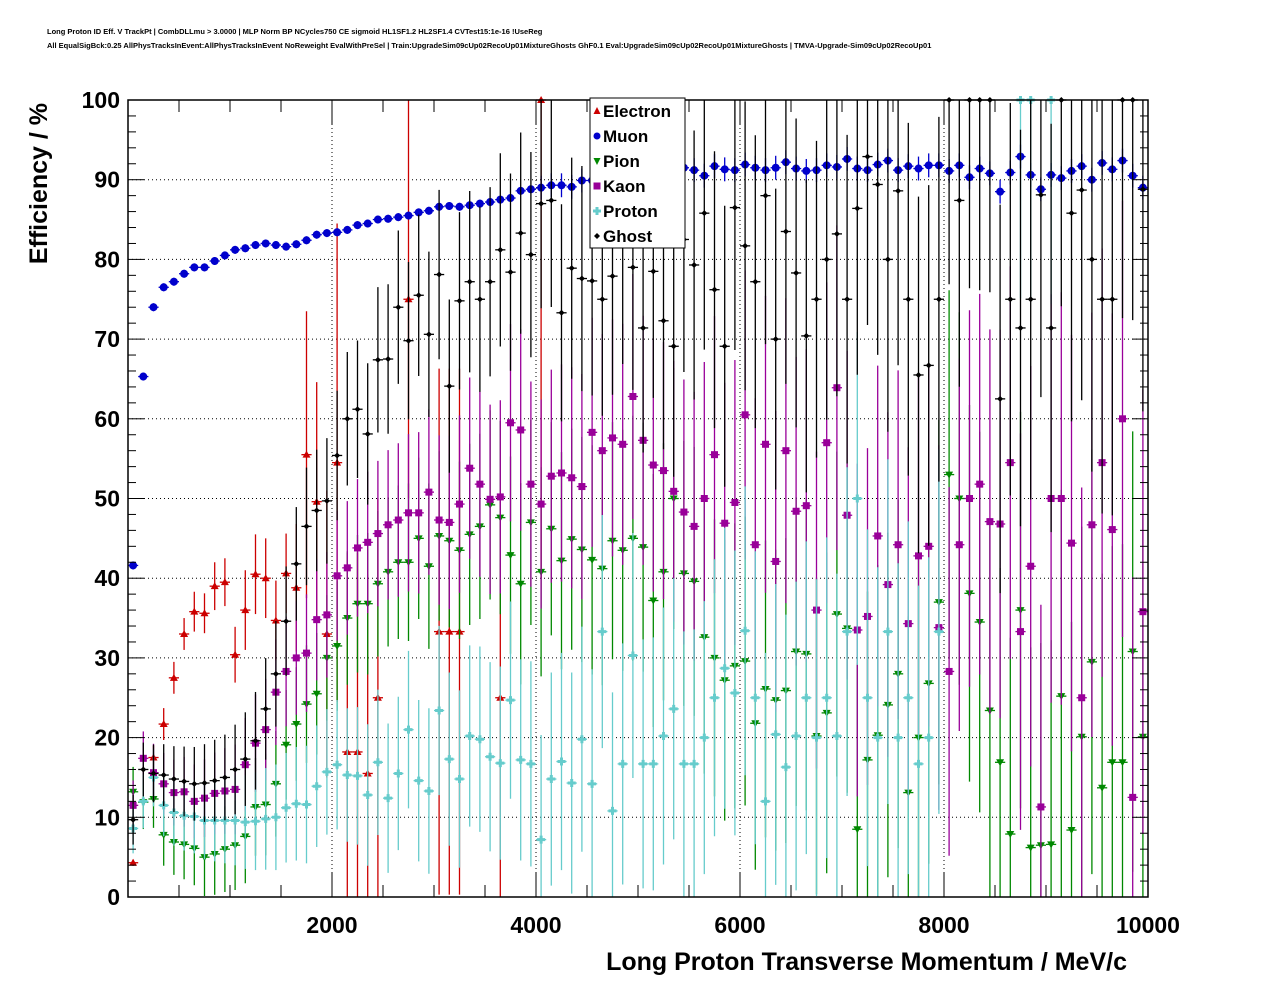  What do you see at coordinates (107, 259) in the screenshot?
I see `y-tick-label: 80` at bounding box center [107, 259].